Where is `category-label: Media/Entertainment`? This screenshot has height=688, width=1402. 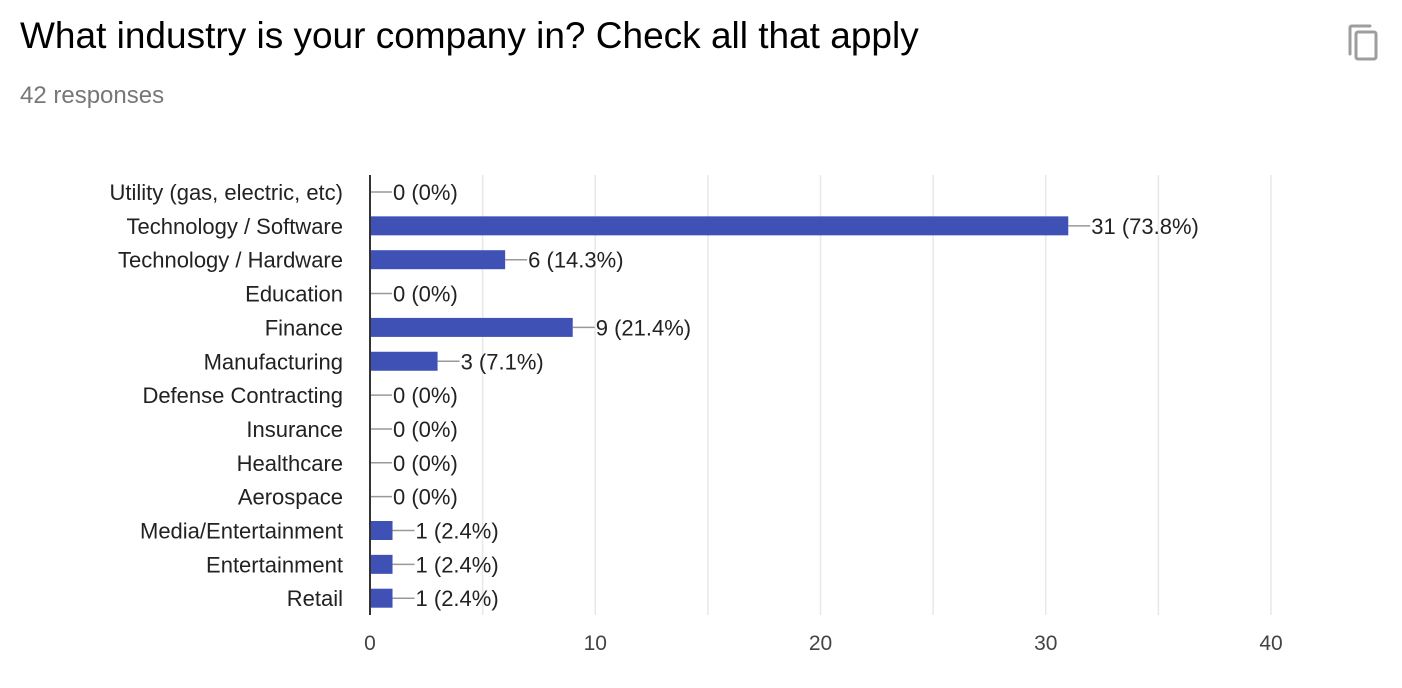
category-label: Media/Entertainment is located at coordinates (241, 531).